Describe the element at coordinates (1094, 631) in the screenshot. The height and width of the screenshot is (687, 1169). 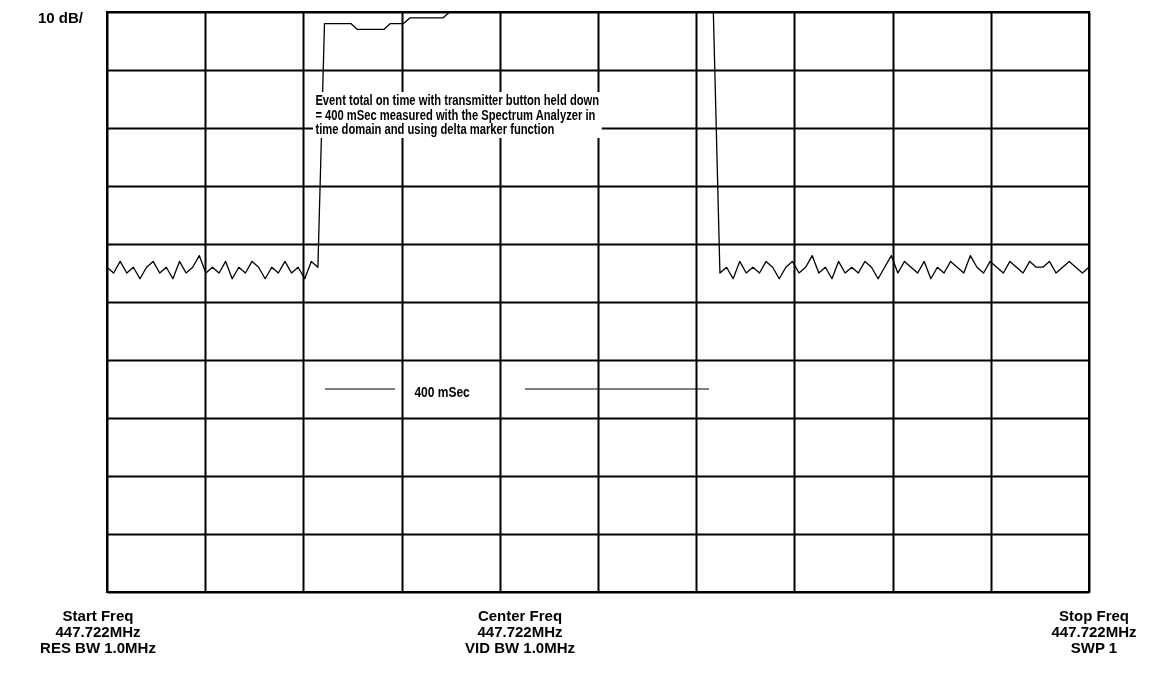
I see `text: Stop Freq 447.722MHz SWP 1` at that location.